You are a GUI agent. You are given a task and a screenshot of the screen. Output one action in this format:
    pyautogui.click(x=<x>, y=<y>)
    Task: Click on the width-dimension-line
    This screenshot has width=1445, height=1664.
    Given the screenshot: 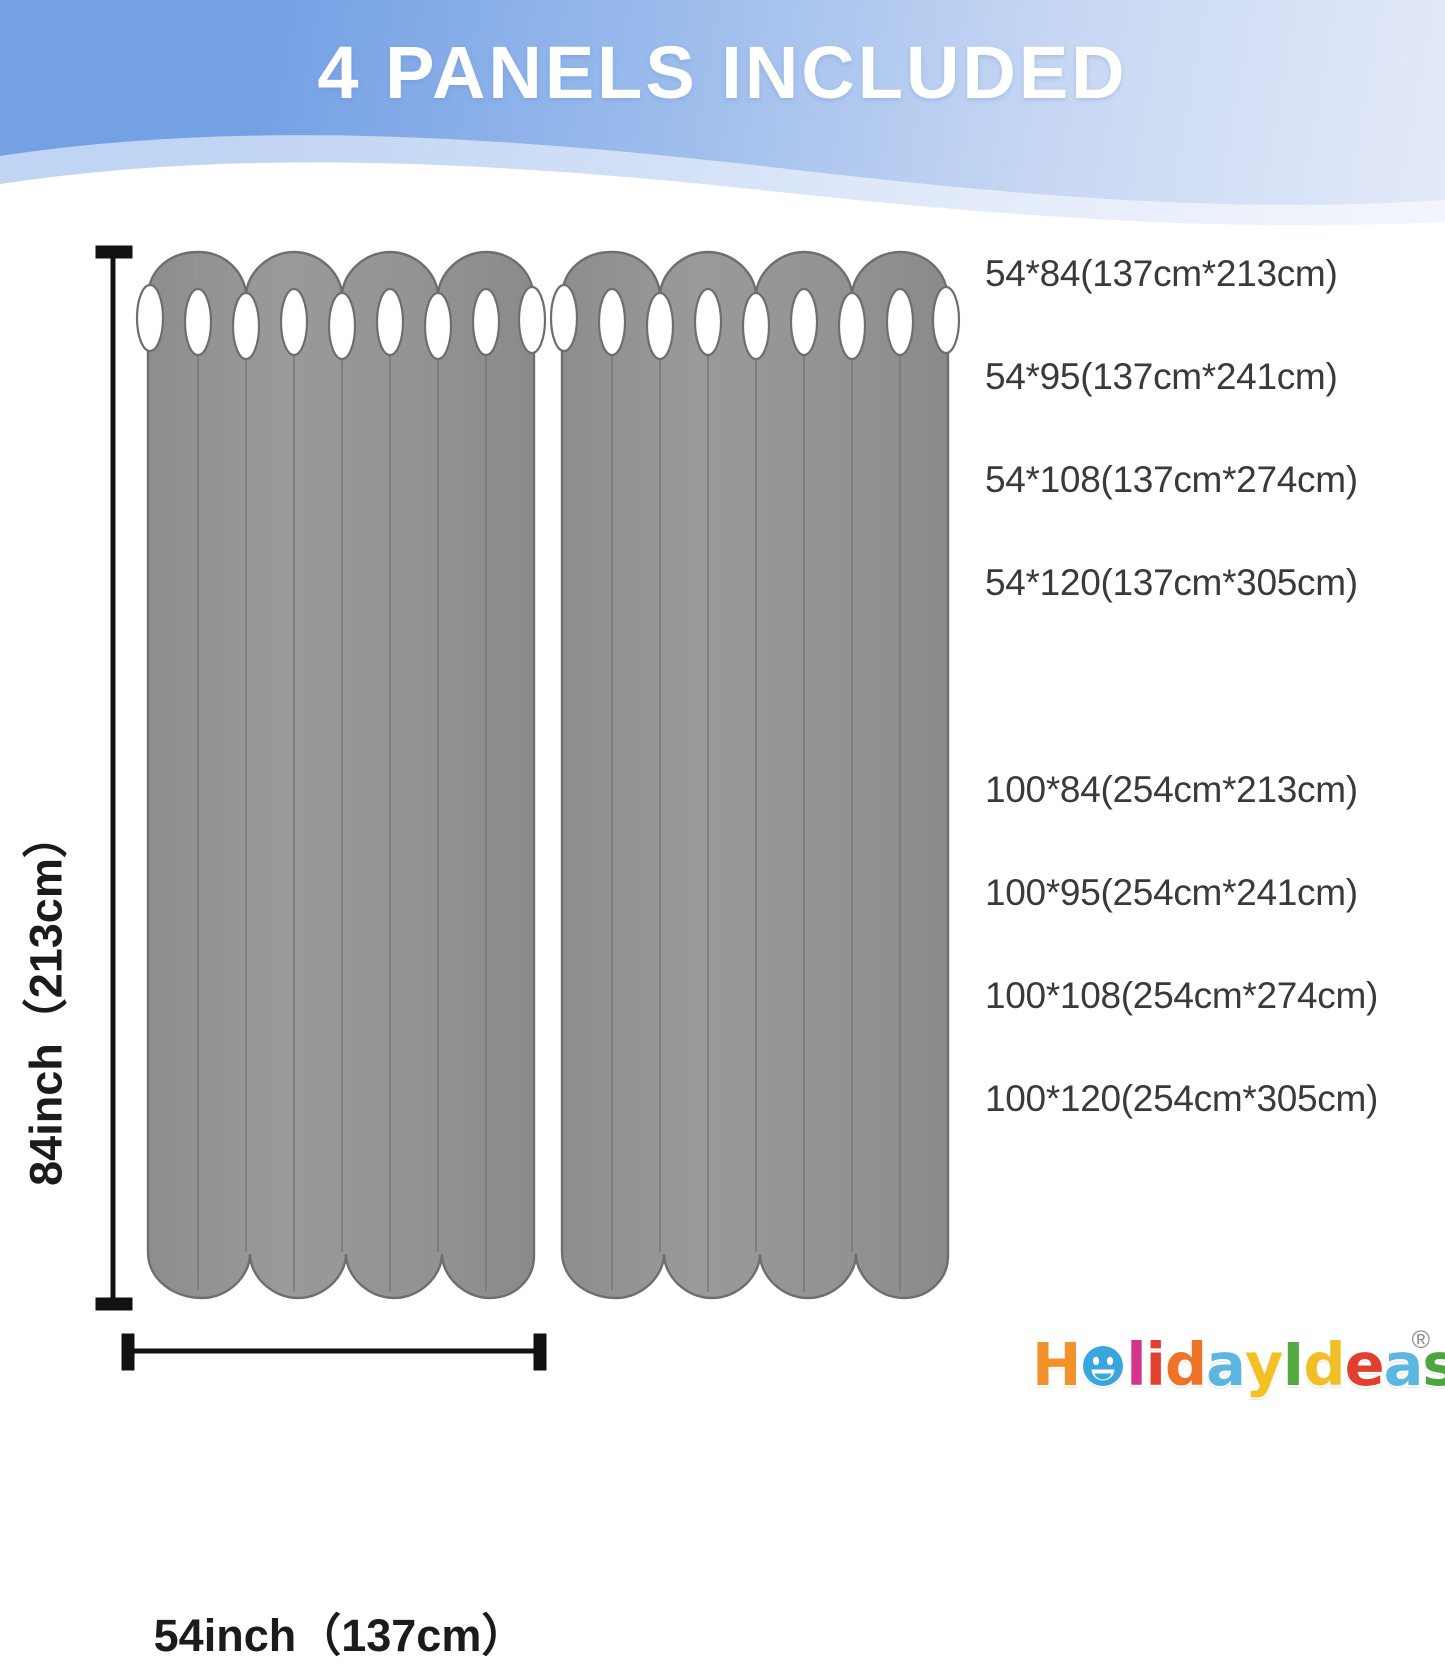 What is the action you would take?
    pyautogui.click(x=334, y=1352)
    